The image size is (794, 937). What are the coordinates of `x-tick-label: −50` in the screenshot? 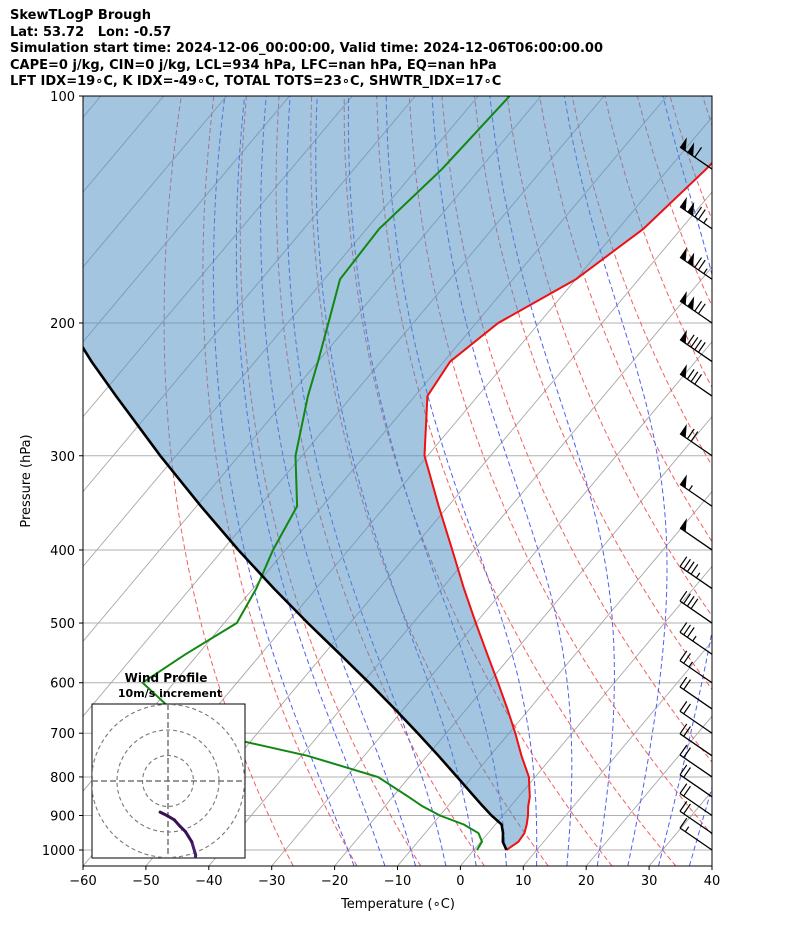 It's located at (145, 881).